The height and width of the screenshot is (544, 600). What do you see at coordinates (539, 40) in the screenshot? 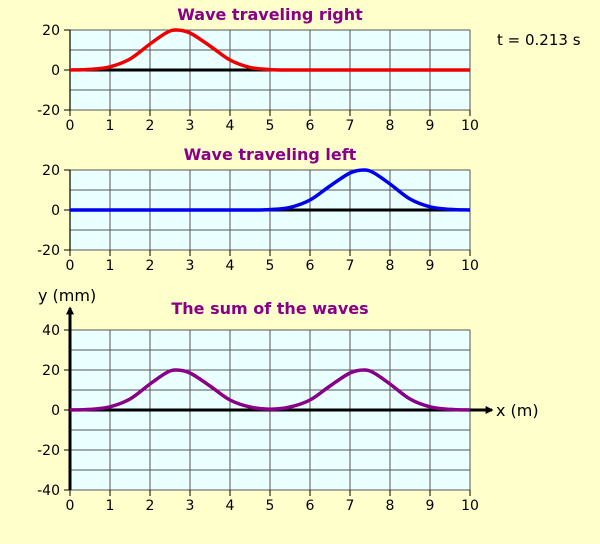
I see `time-readout: t = 0.213 s` at bounding box center [539, 40].